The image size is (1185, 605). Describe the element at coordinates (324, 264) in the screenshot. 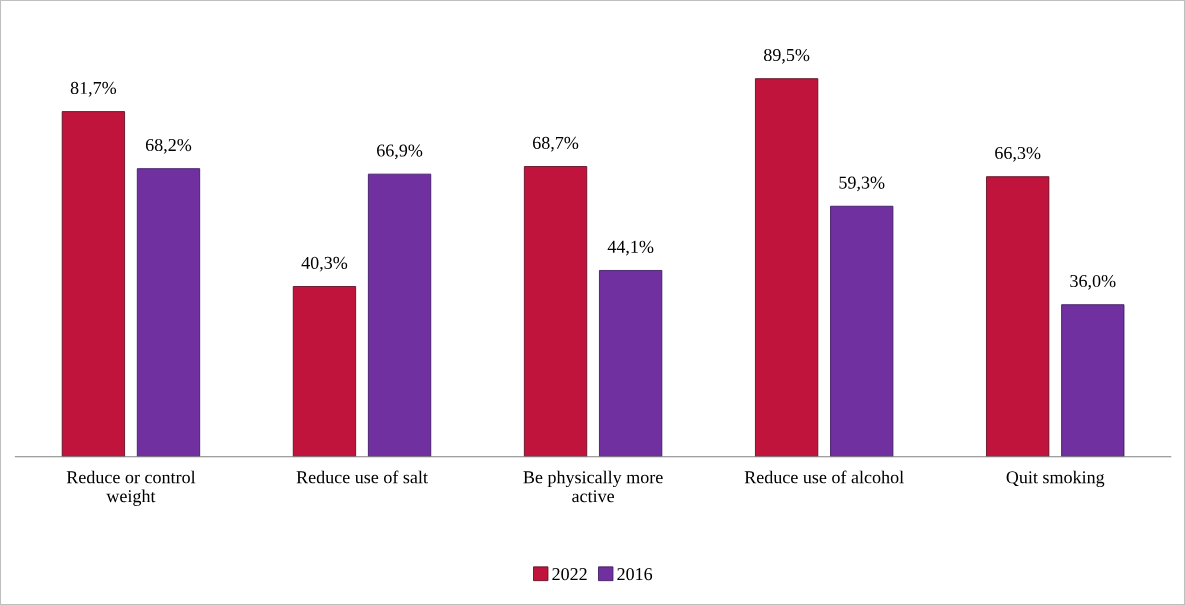

I see `data-label: 40,3%` at that location.